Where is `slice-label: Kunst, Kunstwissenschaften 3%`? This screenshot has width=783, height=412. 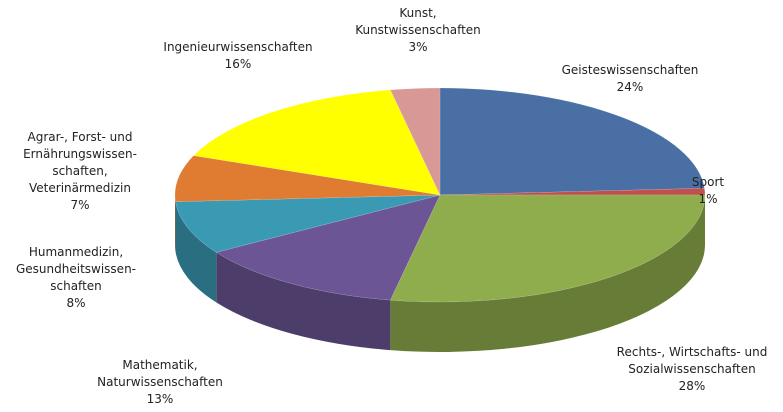 slice-label: Kunst, Kunstwissenschaften 3% is located at coordinates (418, 30).